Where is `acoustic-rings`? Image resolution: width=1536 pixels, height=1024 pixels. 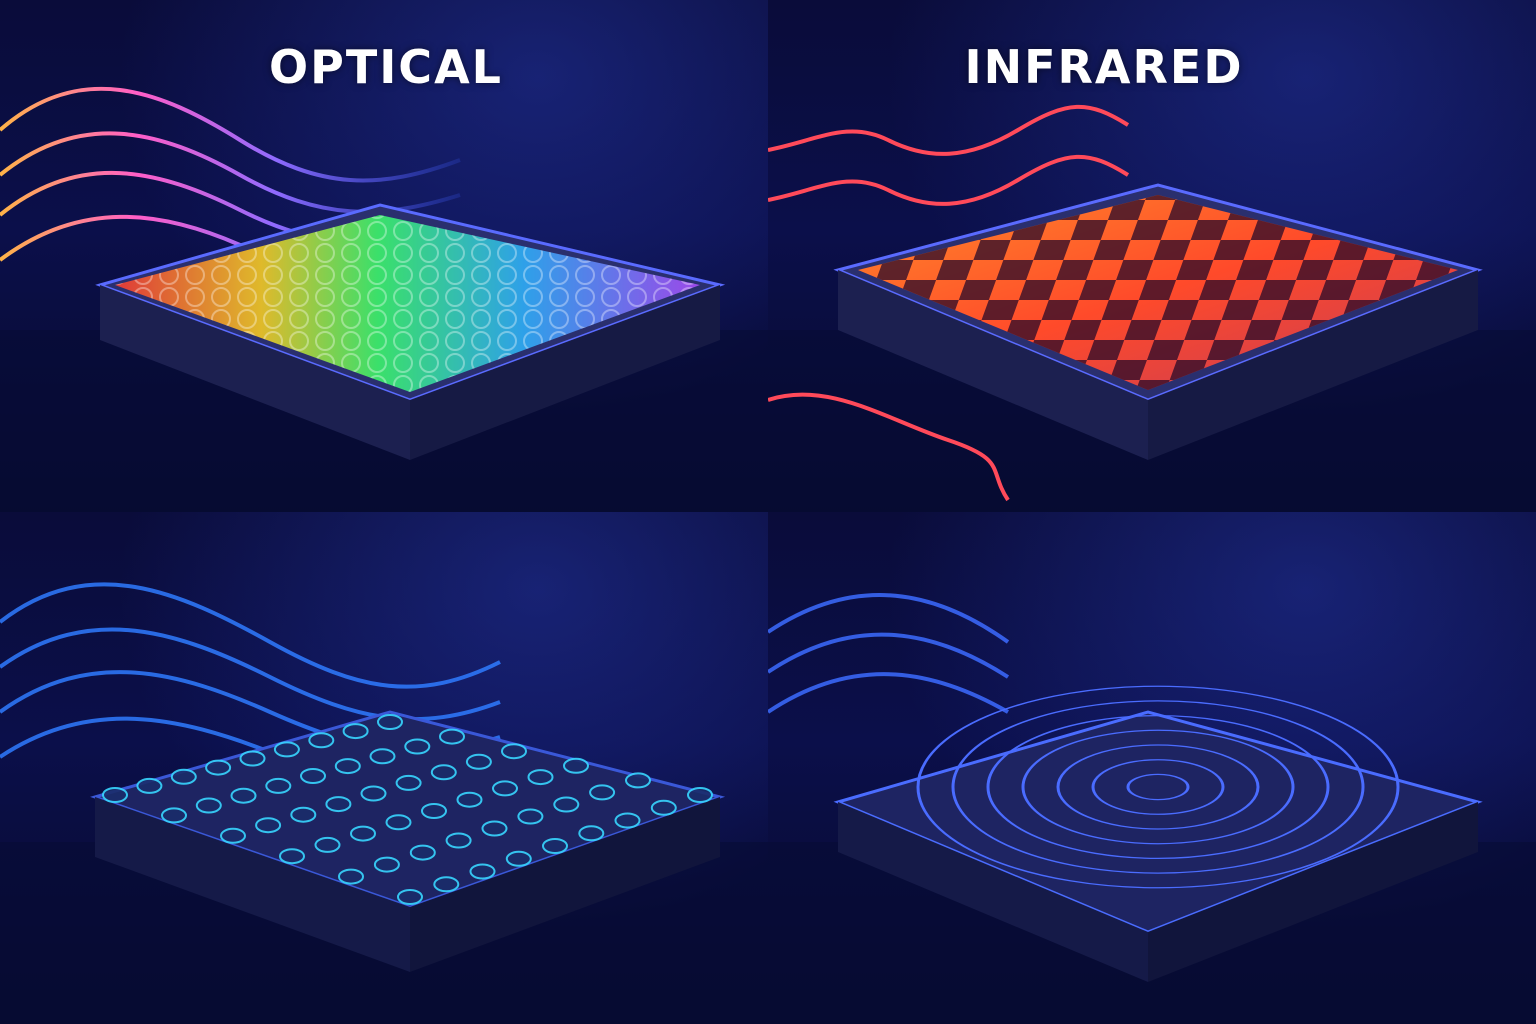 acoustic-rings is located at coordinates (1158, 787).